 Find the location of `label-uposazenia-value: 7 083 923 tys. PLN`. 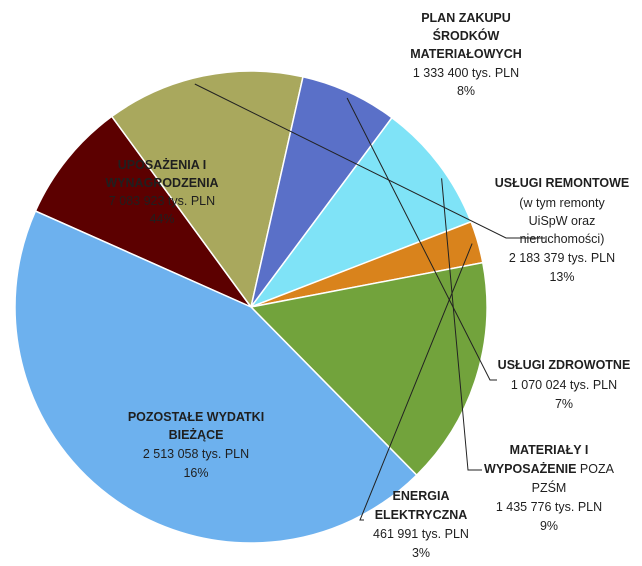

label-uposazenia-value: 7 083 923 tys. PLN is located at coordinates (162, 201).